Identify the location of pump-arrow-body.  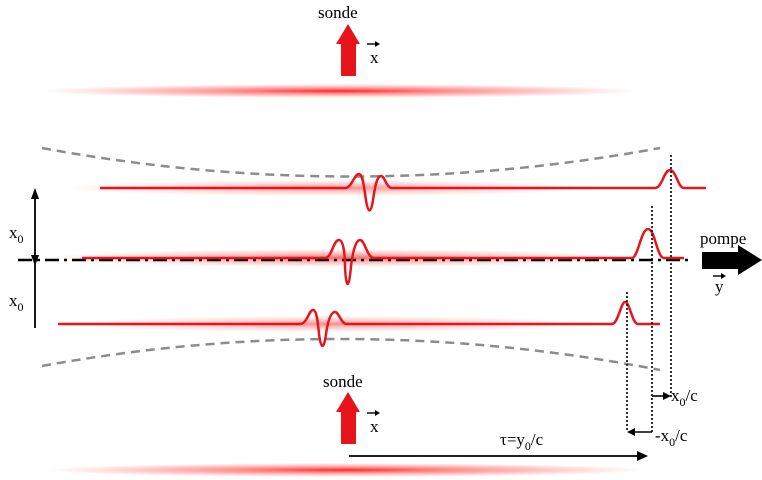
(721, 260).